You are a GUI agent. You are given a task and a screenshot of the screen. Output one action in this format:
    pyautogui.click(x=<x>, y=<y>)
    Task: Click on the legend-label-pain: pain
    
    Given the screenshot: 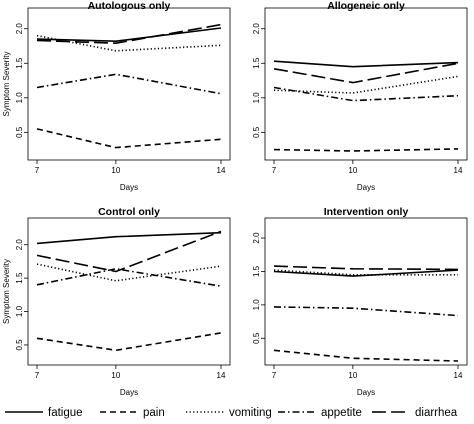 What is the action you would take?
    pyautogui.click(x=154, y=413)
    